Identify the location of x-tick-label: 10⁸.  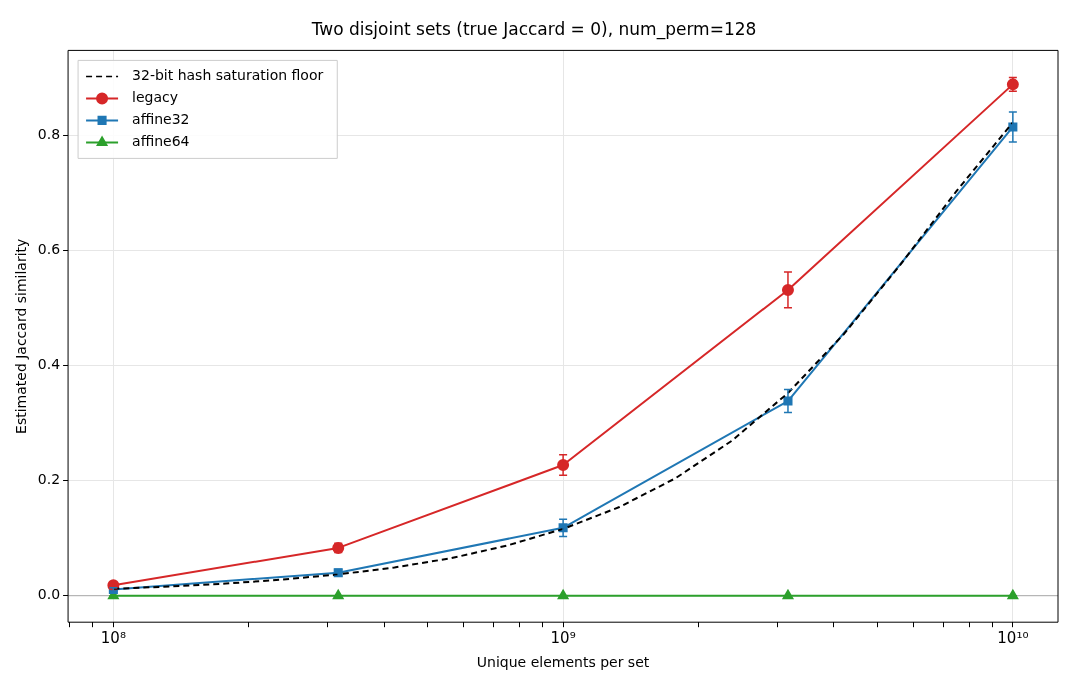
(113, 638).